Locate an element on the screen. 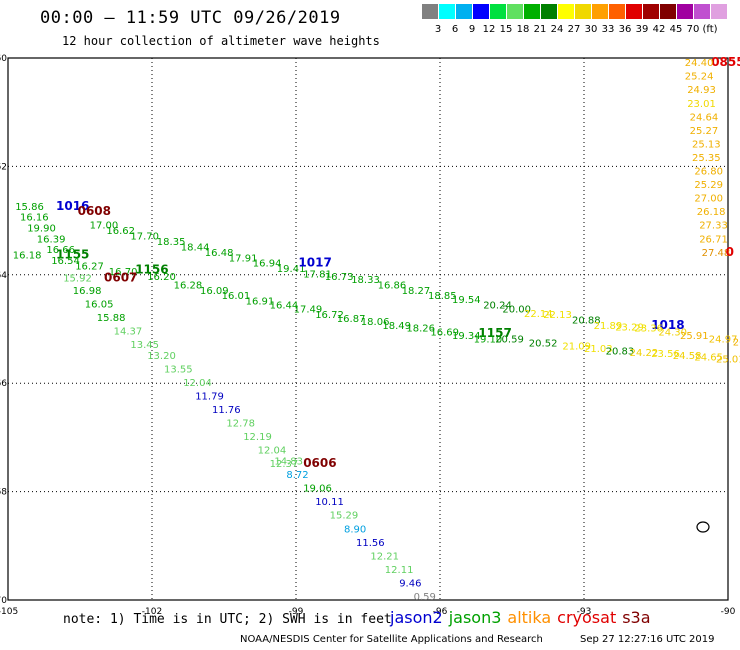 Image resolution: width=740 pixels, height=650 pixels. wave-height-label: 9.46 is located at coordinates (410, 583).